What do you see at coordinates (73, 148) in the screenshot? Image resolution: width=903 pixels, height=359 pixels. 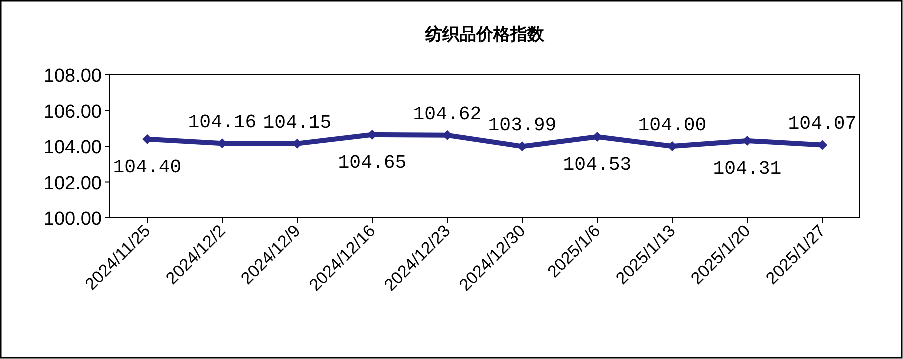 I see `y-tick-label: 104.00` at bounding box center [73, 148].